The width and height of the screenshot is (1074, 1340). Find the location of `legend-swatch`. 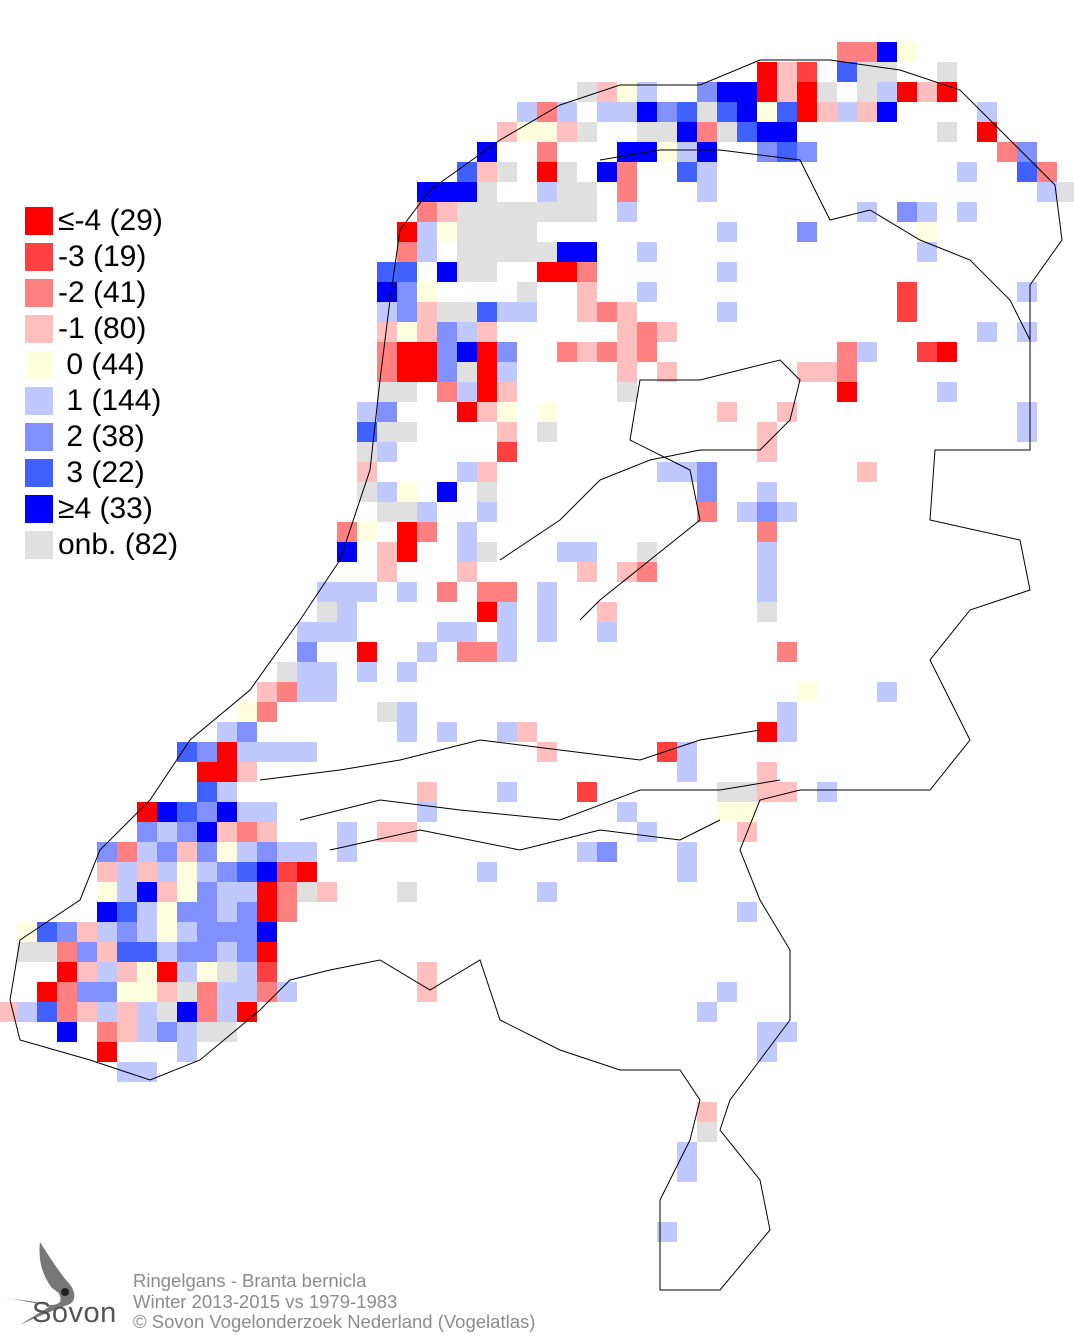

legend-swatch is located at coordinates (39, 473).